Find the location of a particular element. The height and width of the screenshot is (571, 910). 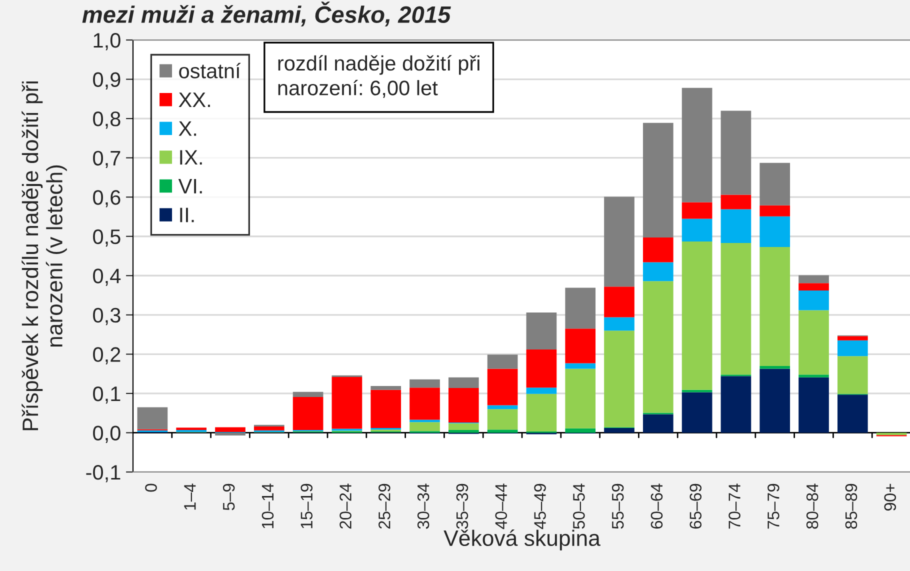

x-tick-label: 20–24 is located at coordinates (346, 506).